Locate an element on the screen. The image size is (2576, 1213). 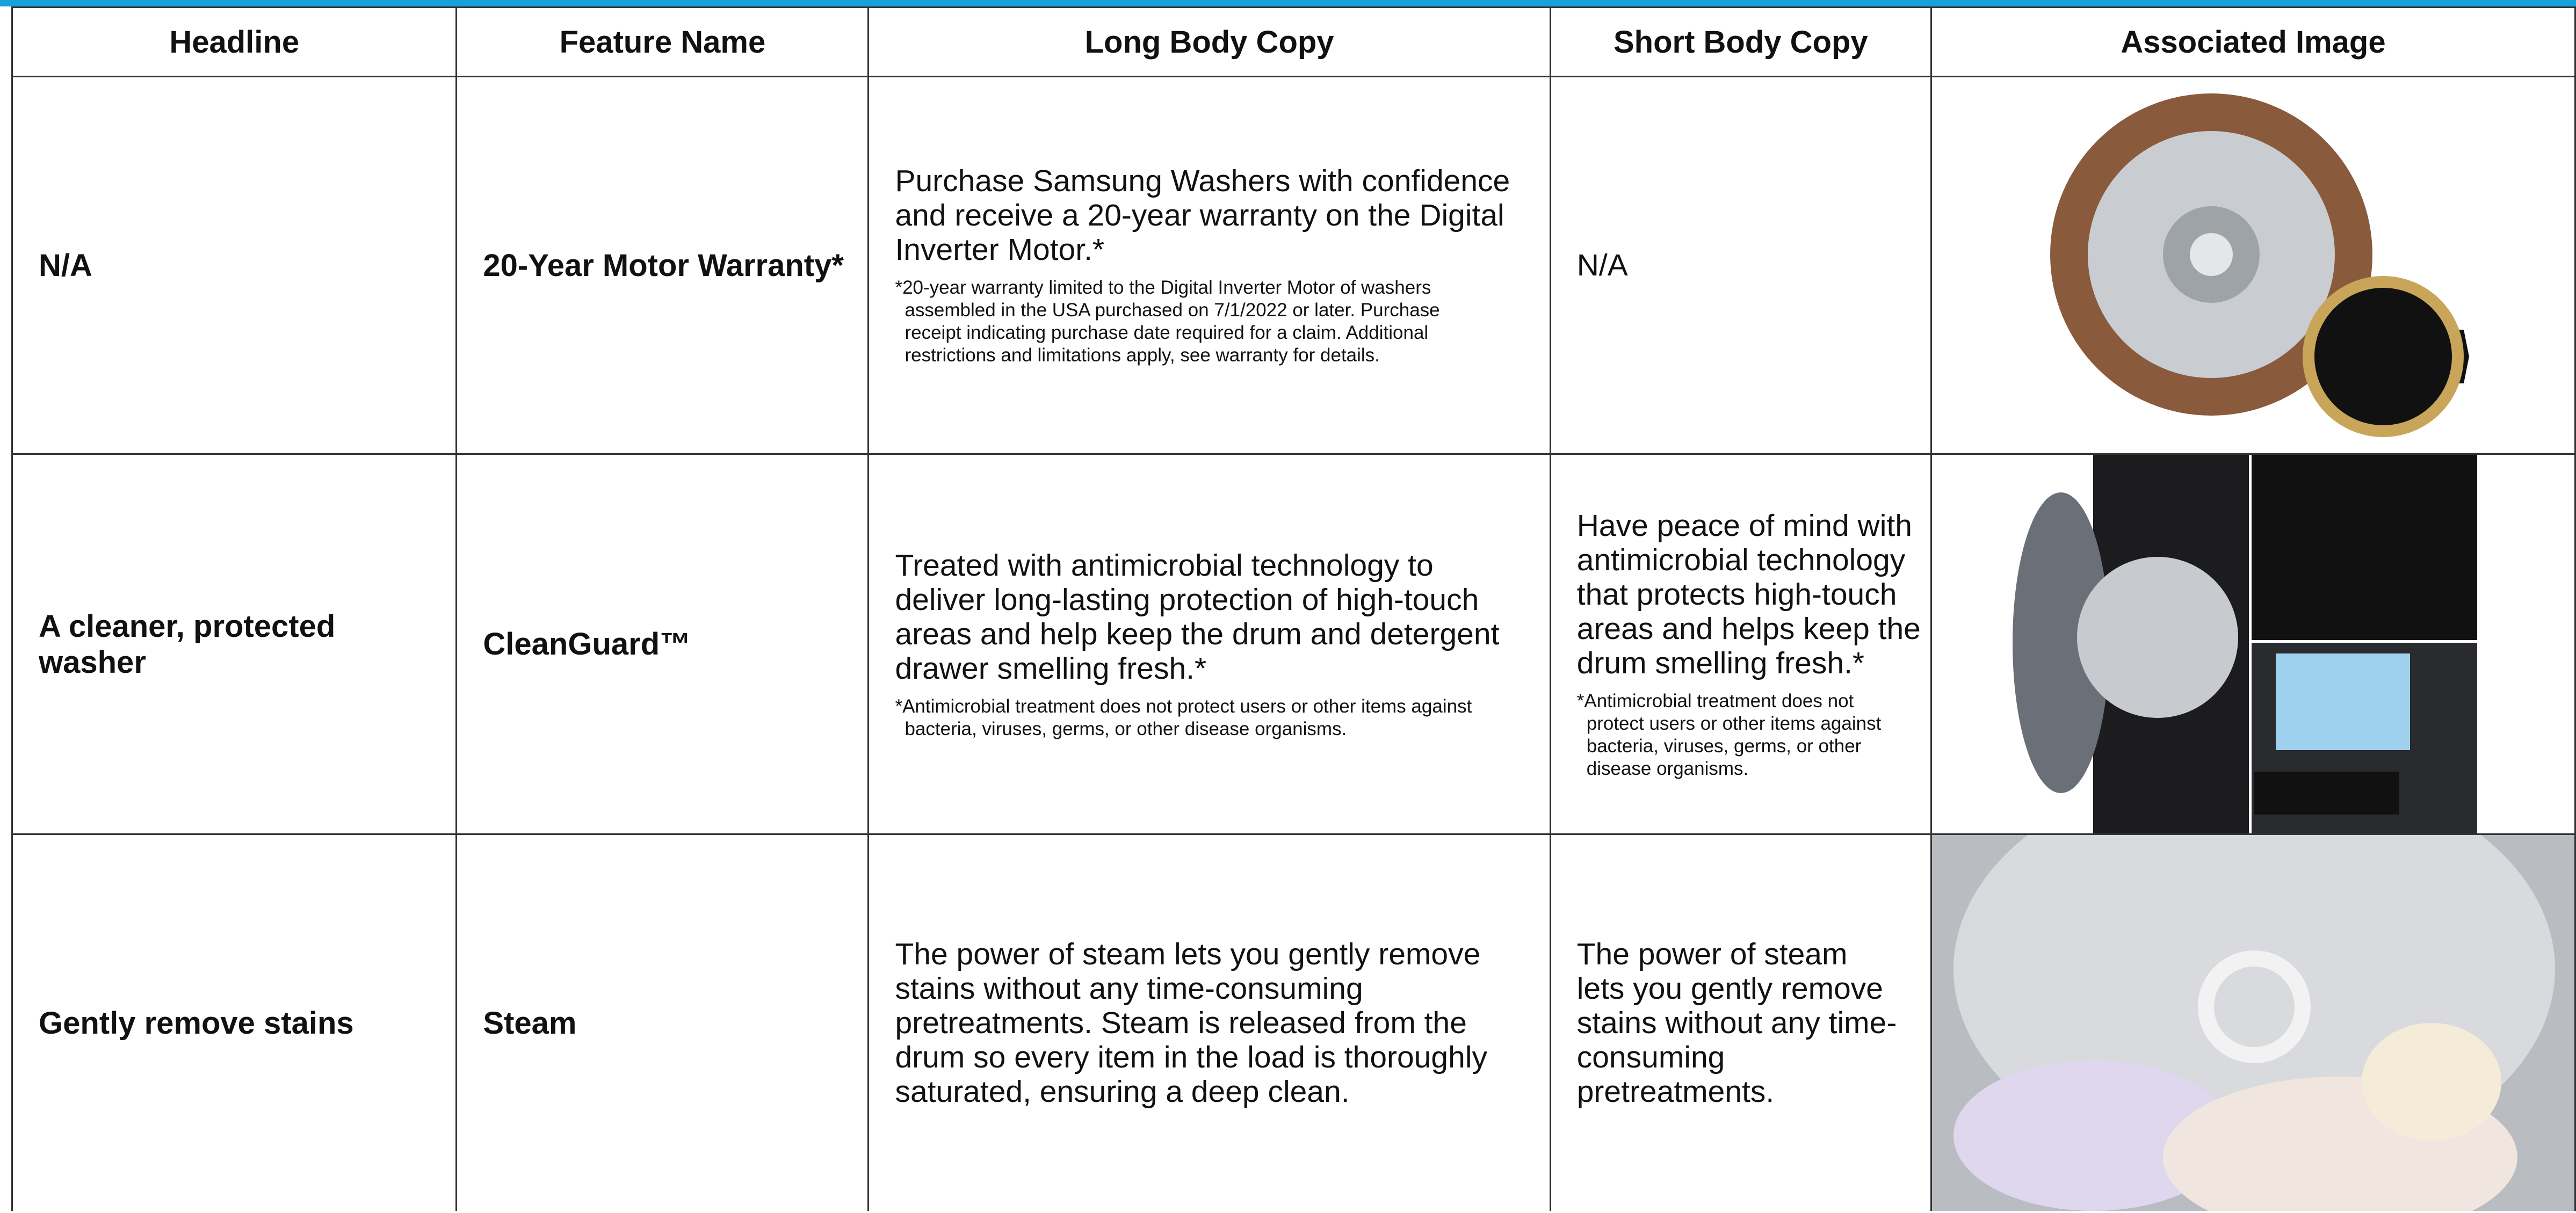
feature-name: Steam is located at coordinates (662, 1022).